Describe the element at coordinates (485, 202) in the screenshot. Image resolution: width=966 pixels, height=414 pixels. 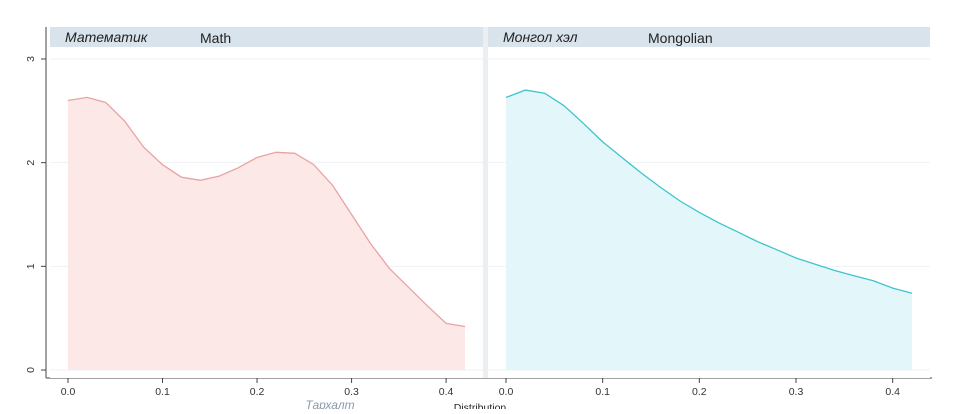
I see `panel-separator` at that location.